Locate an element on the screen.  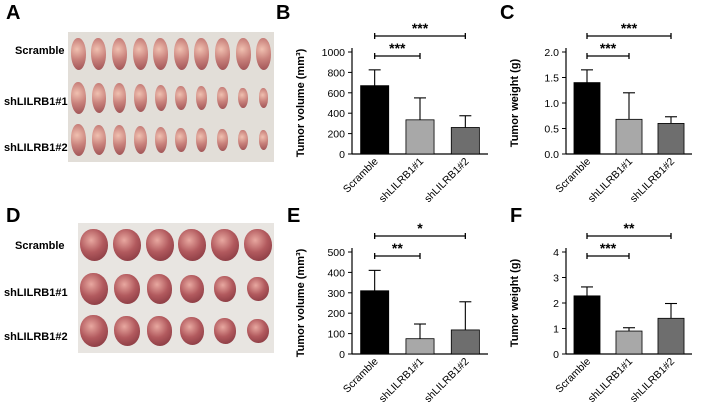
row-label-d-sh2: shLILRB1#2 is located at coordinates (36, 337).